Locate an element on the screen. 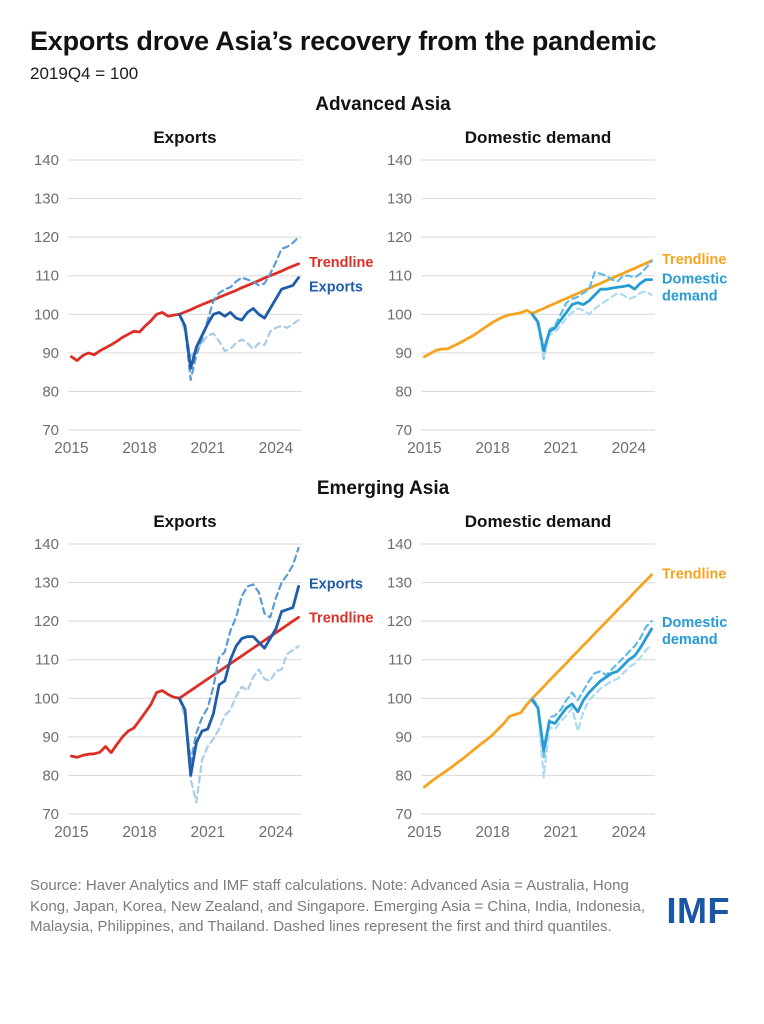 The height and width of the screenshot is (1024, 764). chart-title-emerging-domestic-demand: Domestic demand is located at coordinates (538, 521).